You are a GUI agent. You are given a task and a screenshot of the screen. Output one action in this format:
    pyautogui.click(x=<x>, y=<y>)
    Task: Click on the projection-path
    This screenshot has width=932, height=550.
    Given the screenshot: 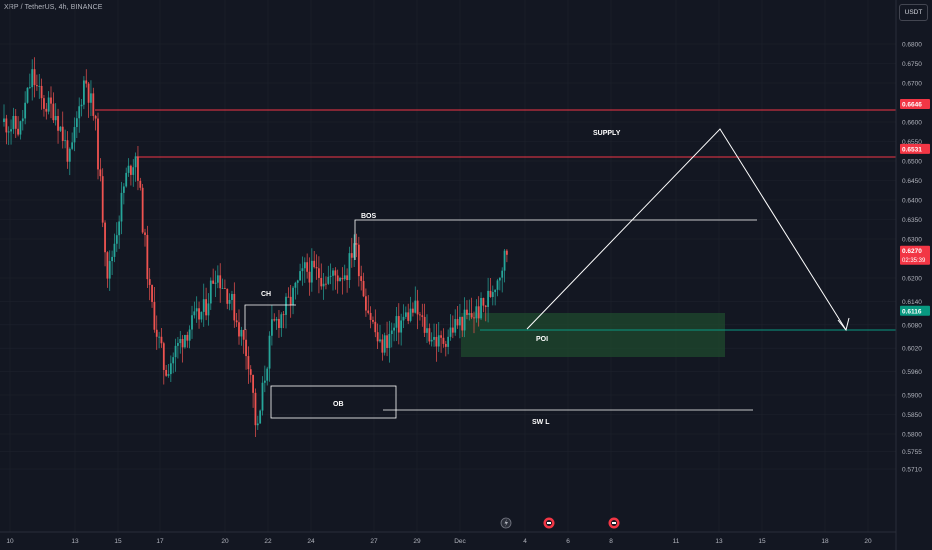 What is the action you would take?
    pyautogui.click(x=686, y=229)
    